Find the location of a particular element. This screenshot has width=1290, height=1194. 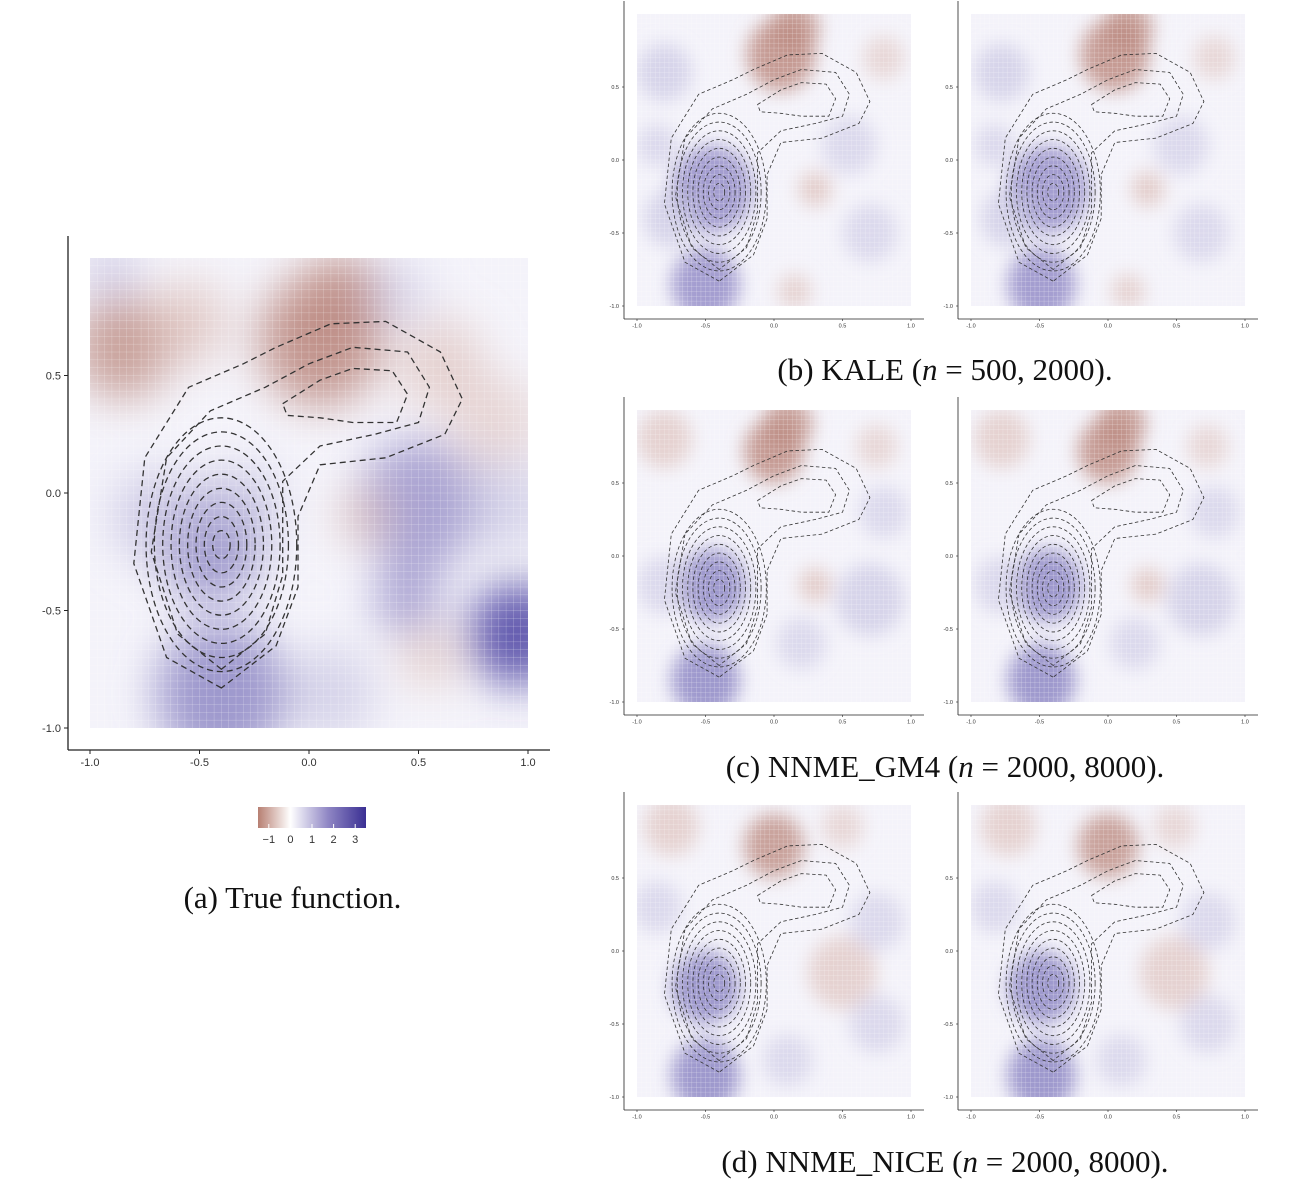

panel-d-2-x-tick-label: 0.5 is located at coordinates (1177, 1118).